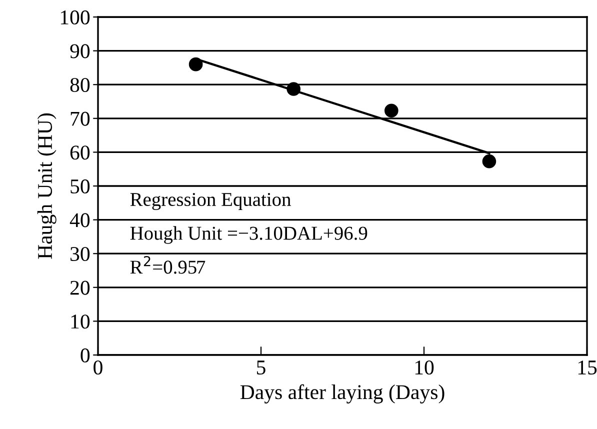 This screenshot has width=597, height=429. What do you see at coordinates (80, 51) in the screenshot?
I see `y-tick-label: 90` at bounding box center [80, 51].